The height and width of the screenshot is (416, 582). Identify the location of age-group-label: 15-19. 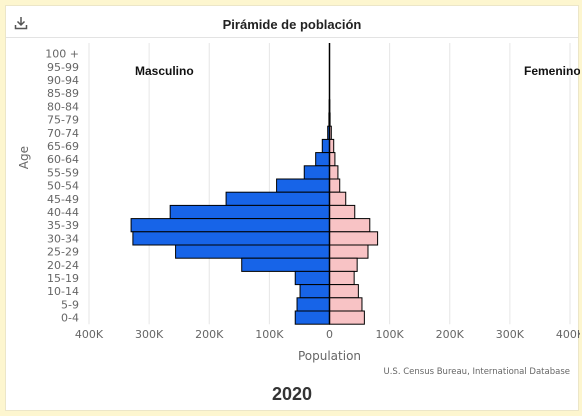
(63, 278).